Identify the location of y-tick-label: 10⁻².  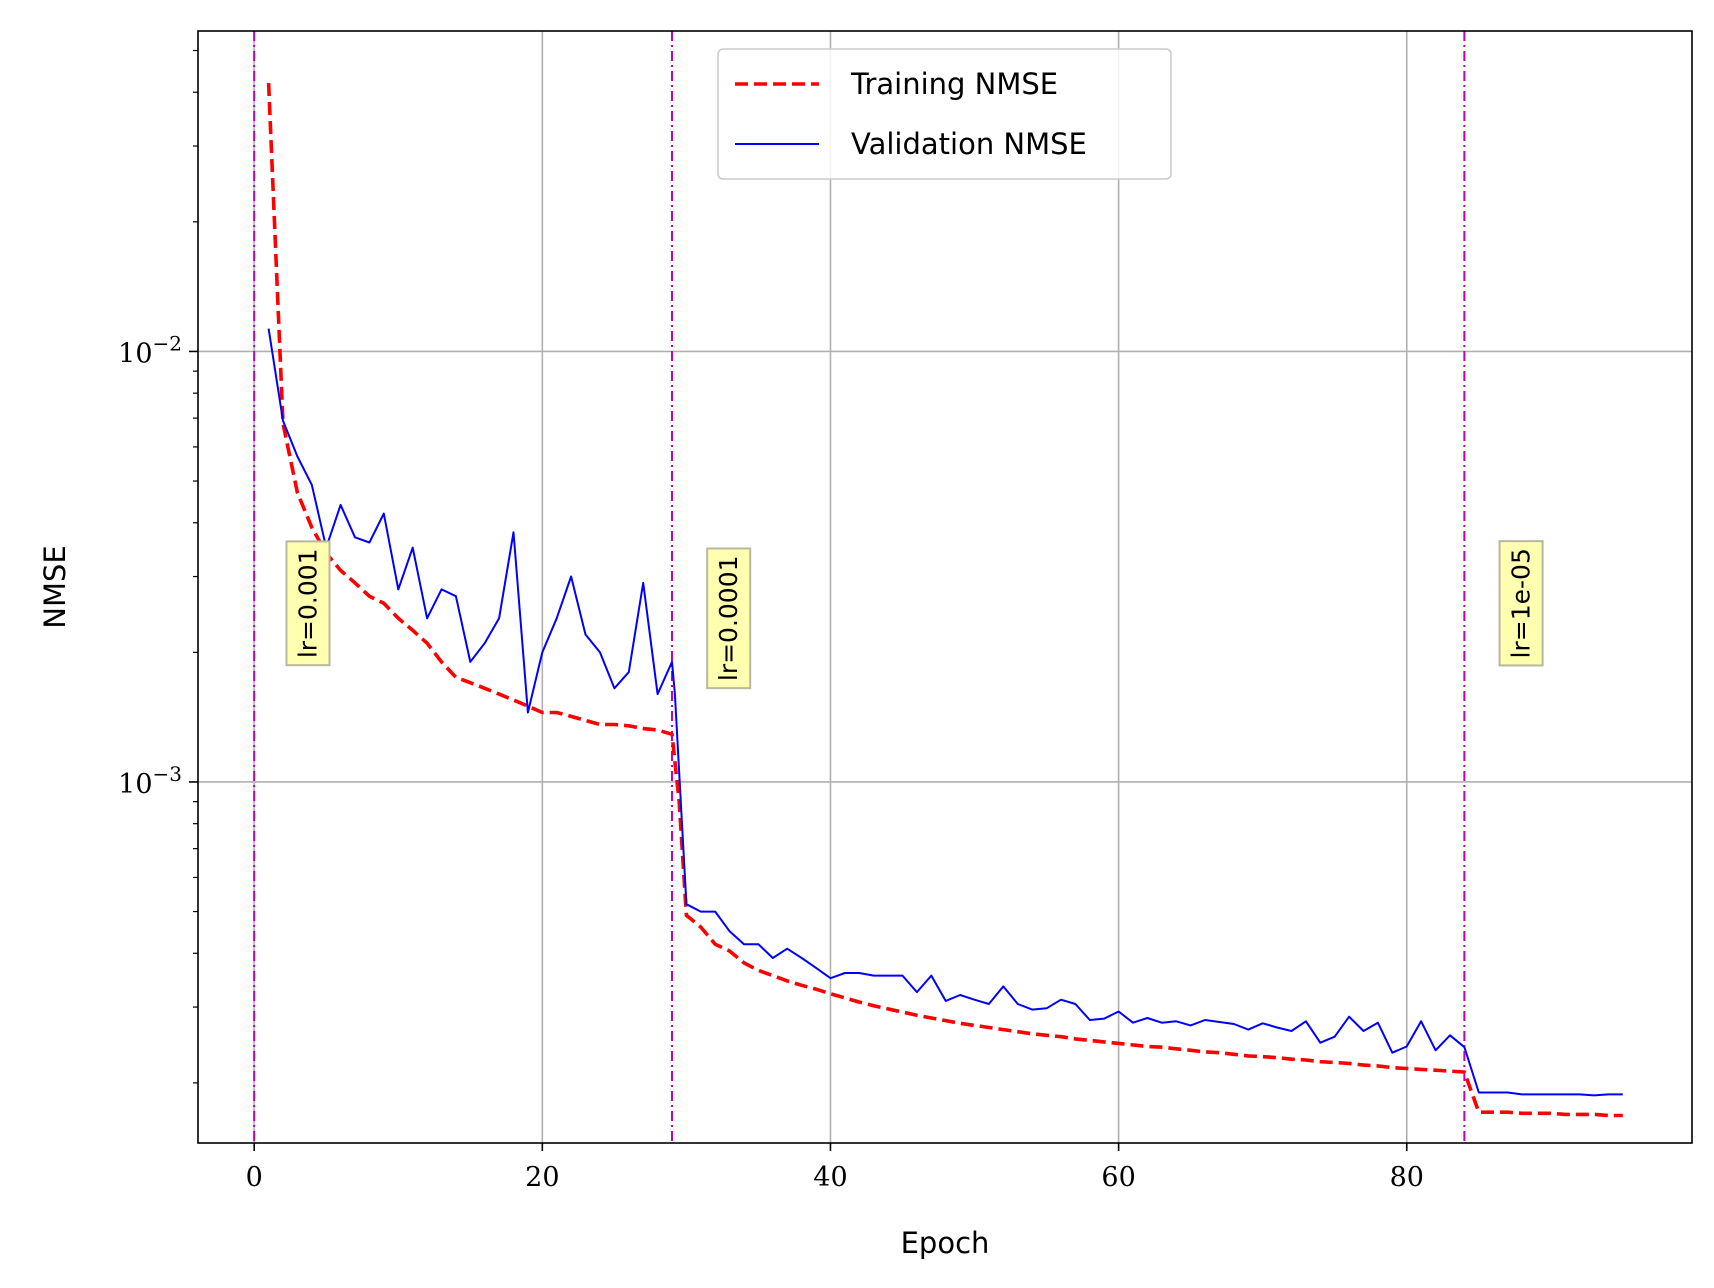
(150, 350).